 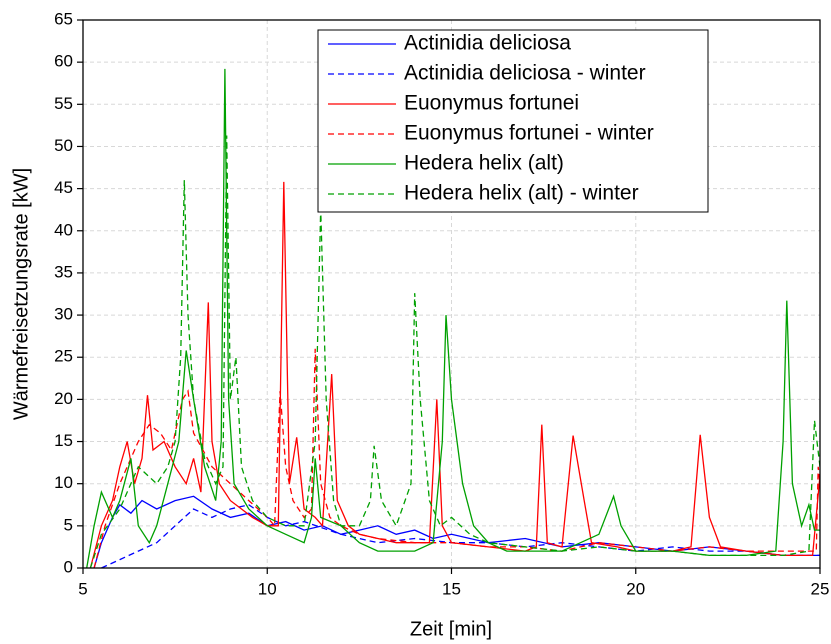 I want to click on x-axis-title: Zeit [min], so click(x=451, y=629).